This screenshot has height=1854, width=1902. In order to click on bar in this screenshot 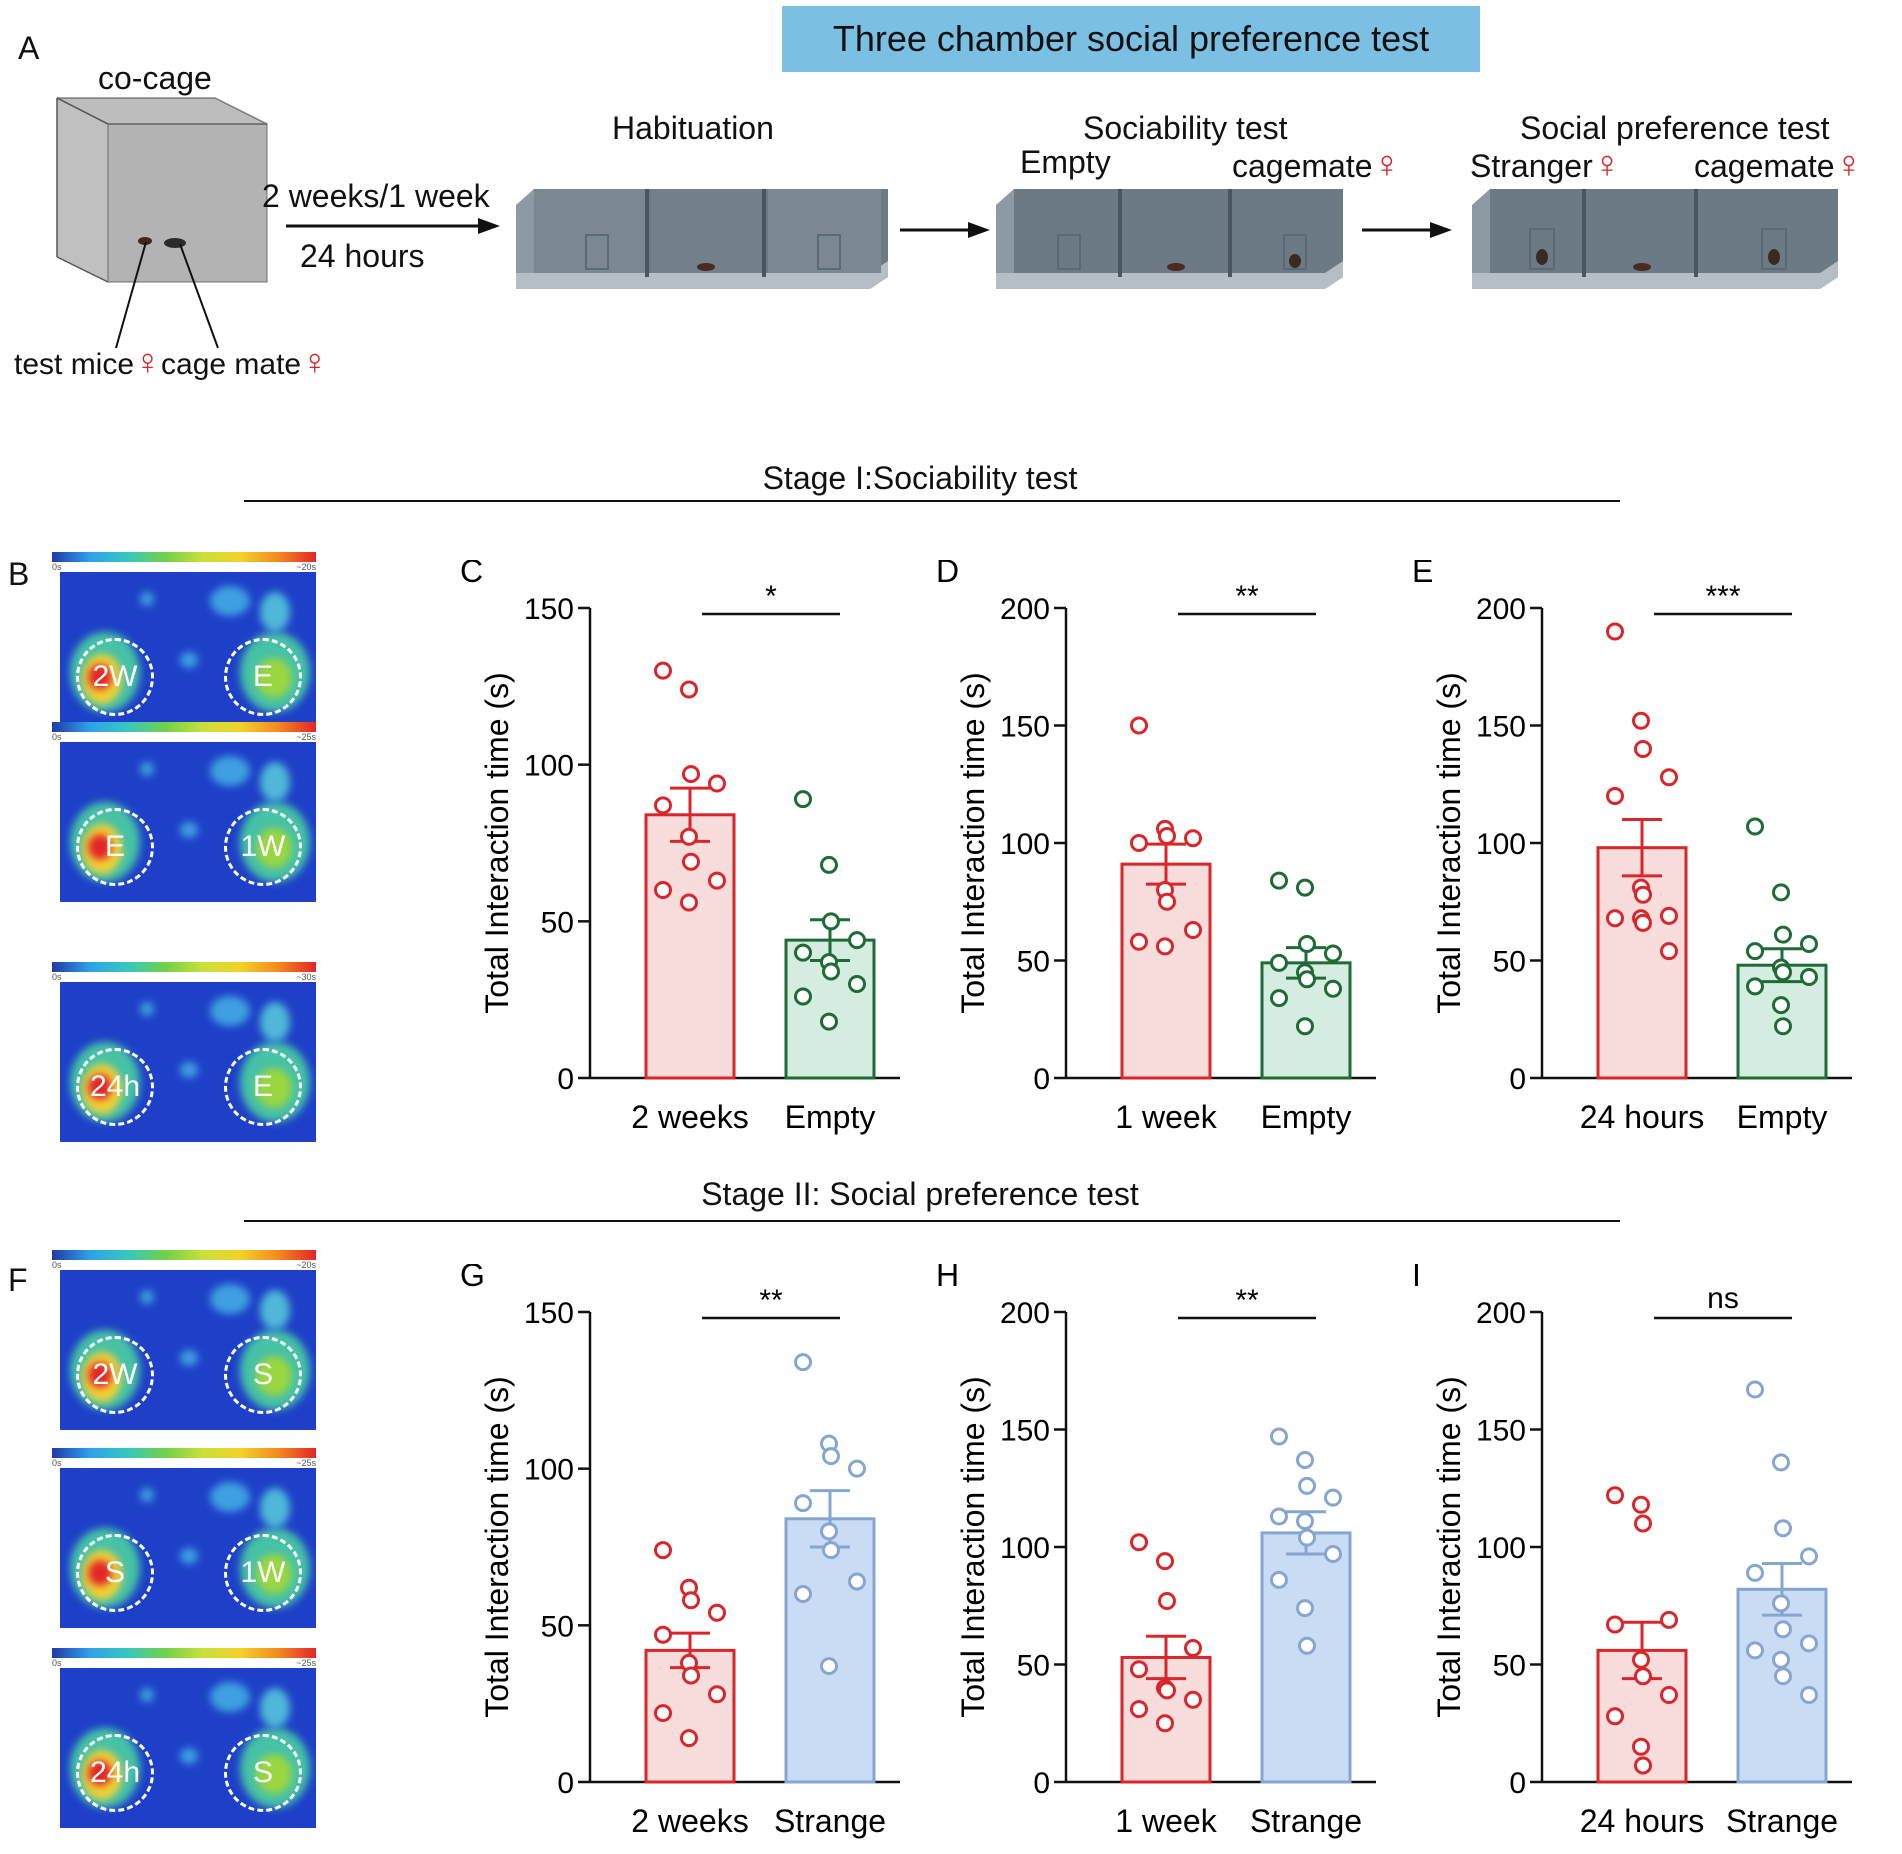, I will do `click(1306, 1657)`.